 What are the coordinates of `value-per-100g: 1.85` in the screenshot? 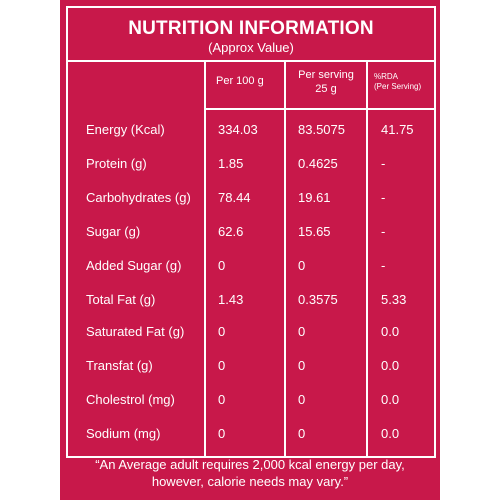 It's located at (231, 163).